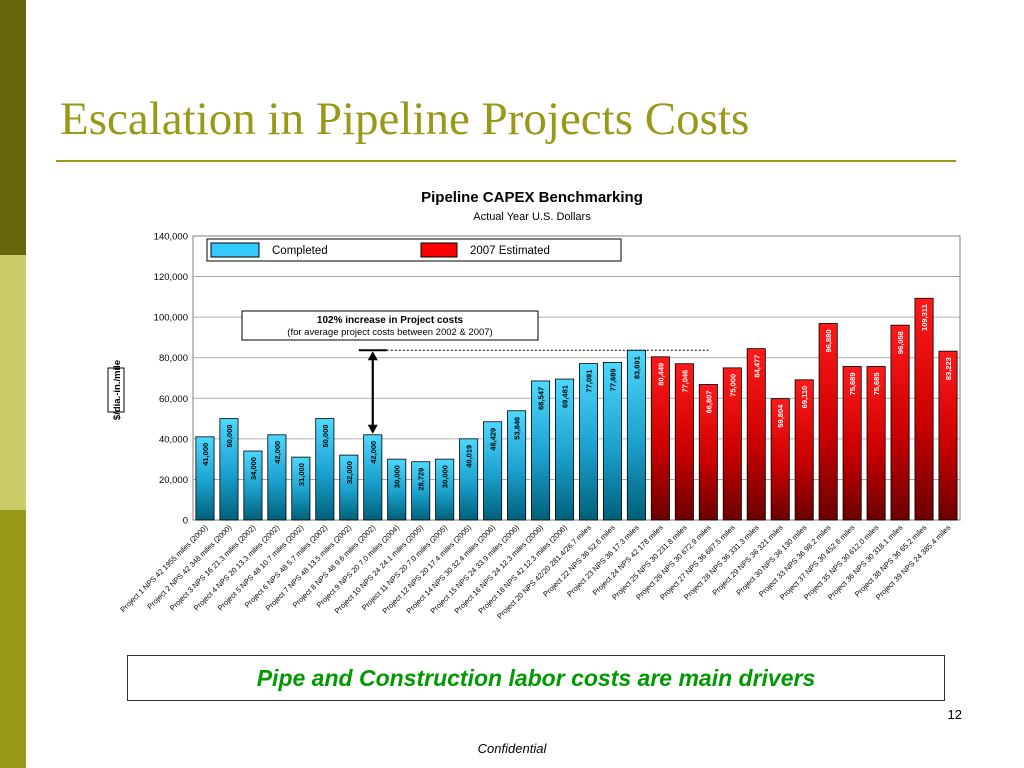 The image size is (1024, 768). What do you see at coordinates (499, 569) in the screenshot?
I see `x-category-label: Project 16 NPS 24 12.3 miles (2006)` at bounding box center [499, 569].